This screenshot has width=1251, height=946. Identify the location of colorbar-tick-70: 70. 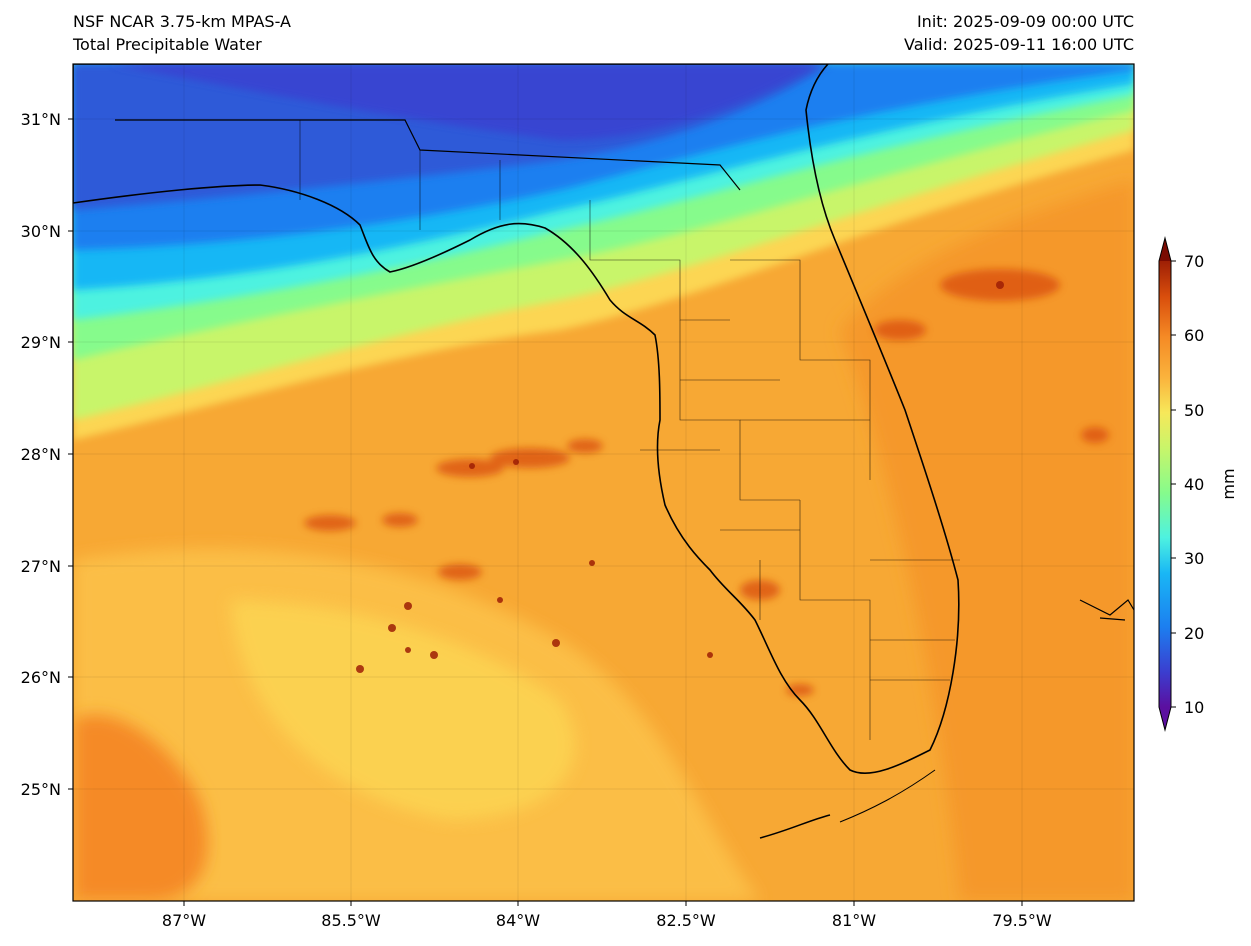
(1194, 261).